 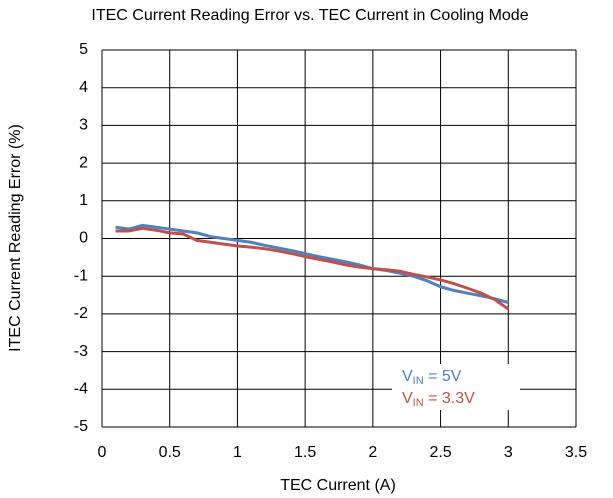 I want to click on y-tick-label: 4, so click(x=83, y=87).